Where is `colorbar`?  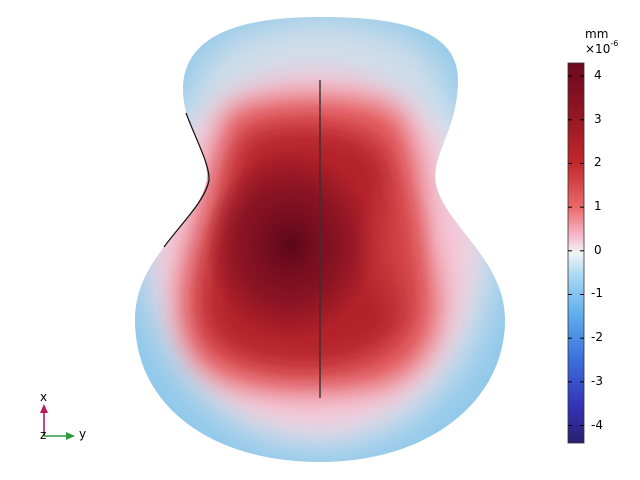
colorbar is located at coordinates (576, 253).